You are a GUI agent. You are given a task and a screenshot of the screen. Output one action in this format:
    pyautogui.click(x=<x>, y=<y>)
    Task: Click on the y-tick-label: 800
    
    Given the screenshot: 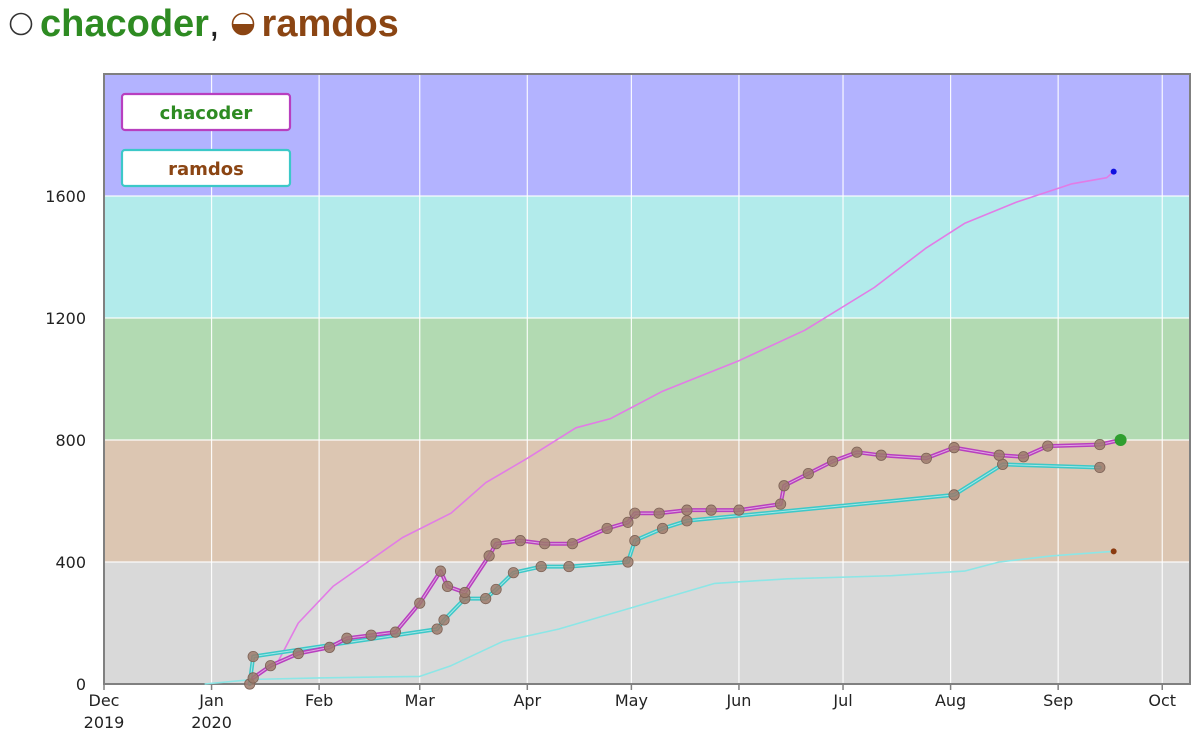 What is the action you would take?
    pyautogui.click(x=70, y=440)
    